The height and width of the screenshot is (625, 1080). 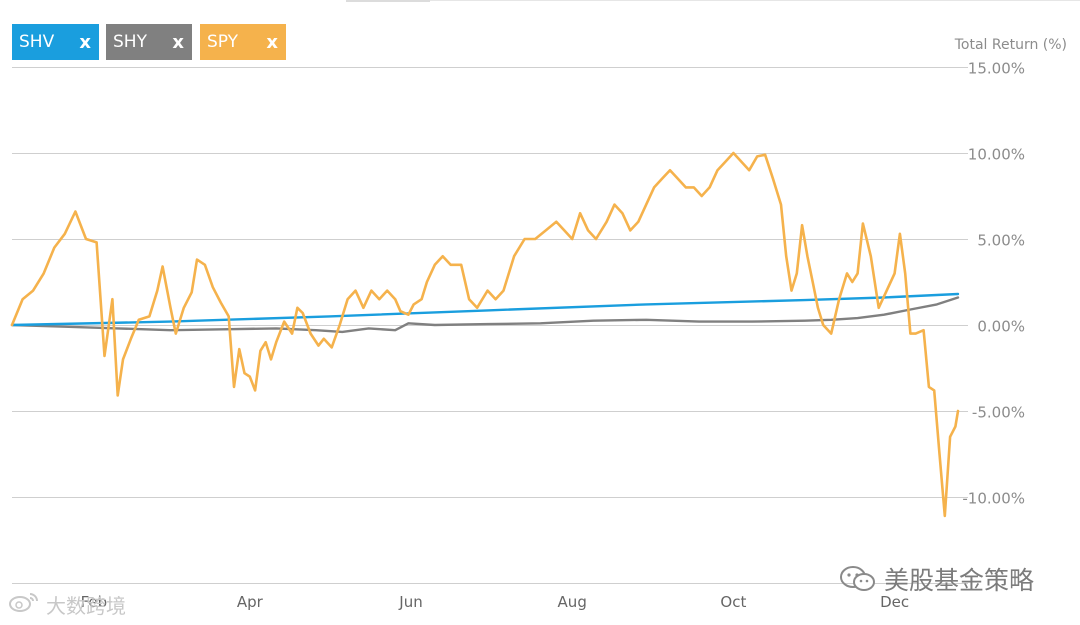 I want to click on x-tick-label: Aug, so click(x=572, y=602).